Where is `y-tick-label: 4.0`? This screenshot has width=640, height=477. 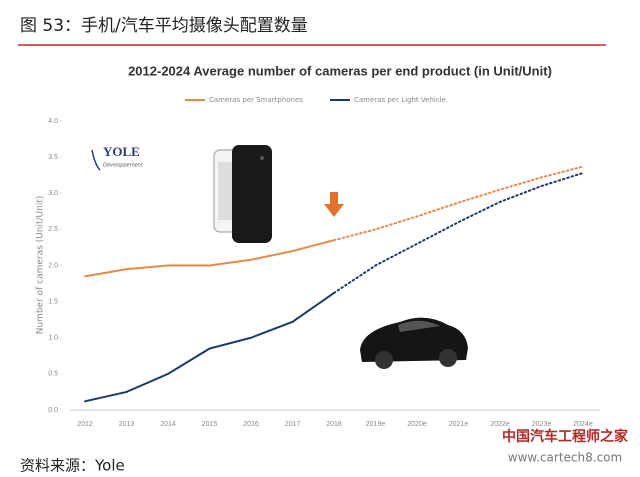 y-tick-label: 4.0 is located at coordinates (53, 121).